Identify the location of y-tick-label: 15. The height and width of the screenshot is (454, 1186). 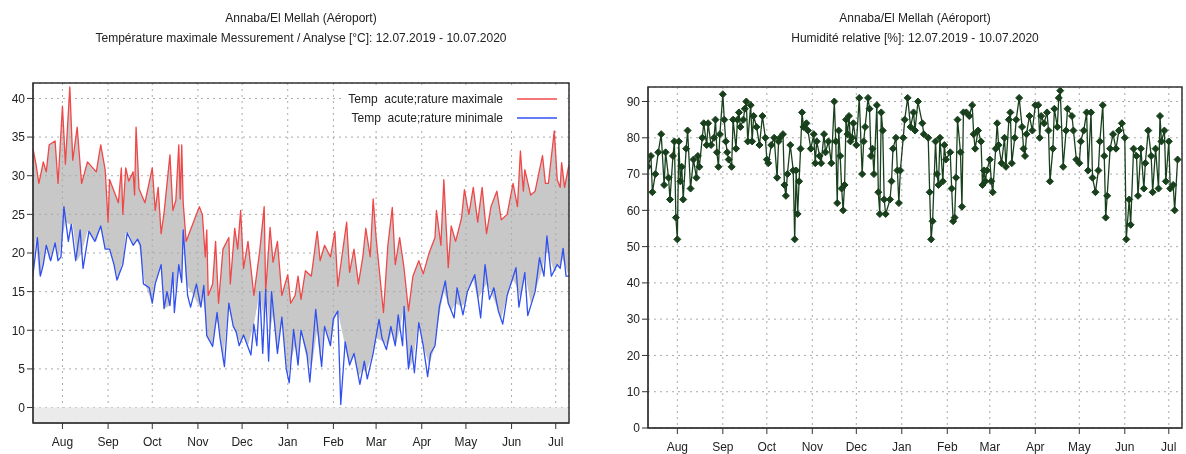
(18, 291).